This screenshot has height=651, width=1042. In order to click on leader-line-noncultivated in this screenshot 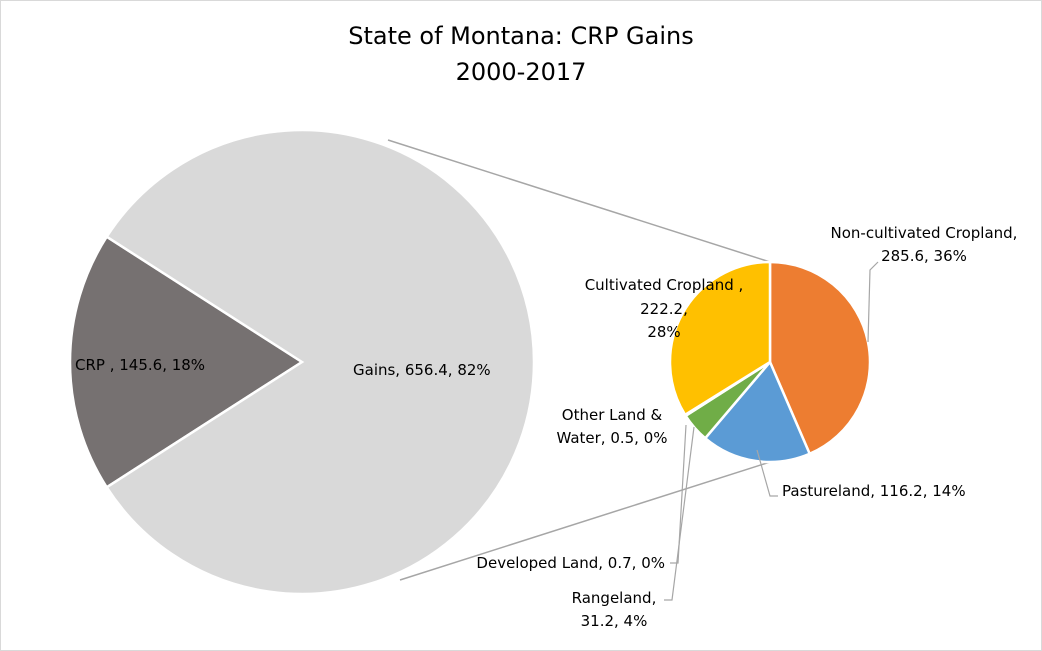, I will do `click(873, 302)`.